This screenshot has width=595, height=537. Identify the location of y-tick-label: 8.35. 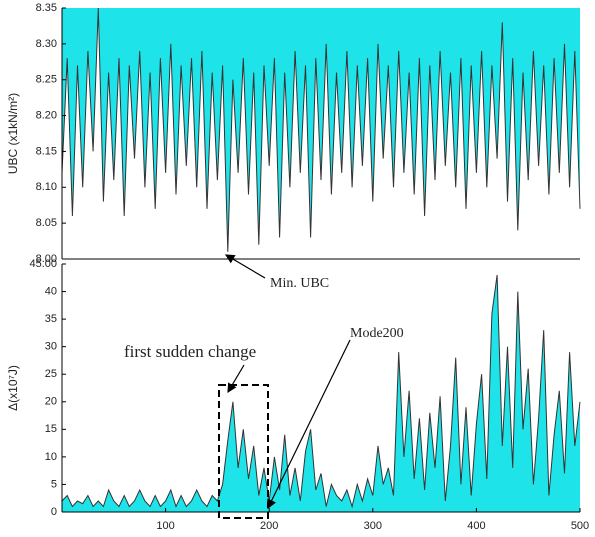
(46, 8).